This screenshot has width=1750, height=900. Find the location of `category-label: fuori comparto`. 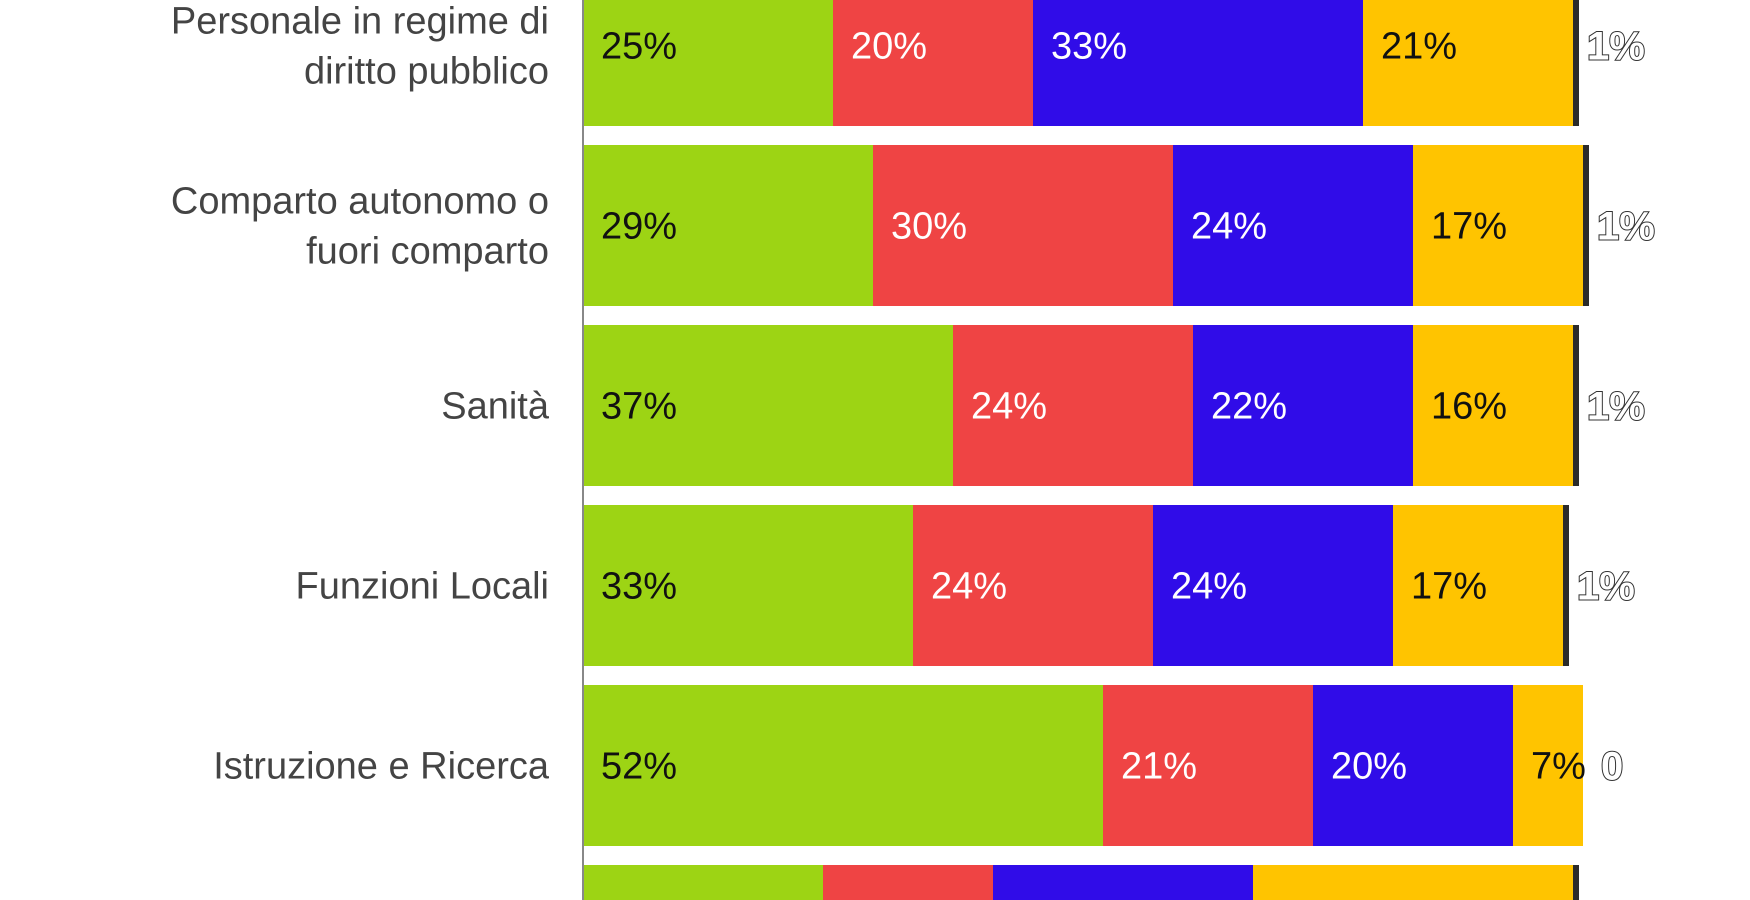

category-label: fuori comparto is located at coordinates (427, 252).